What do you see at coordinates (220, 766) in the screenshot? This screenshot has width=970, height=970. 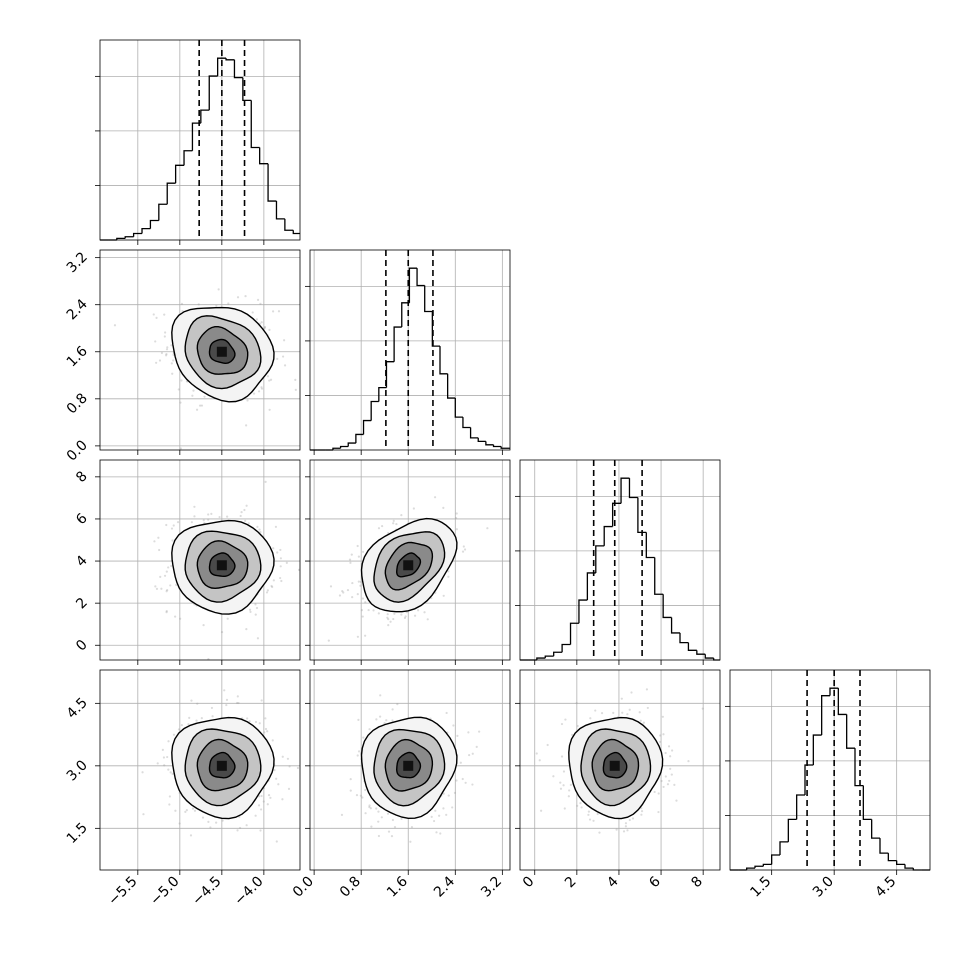 I see `pair-p0-p3-marks` at bounding box center [220, 766].